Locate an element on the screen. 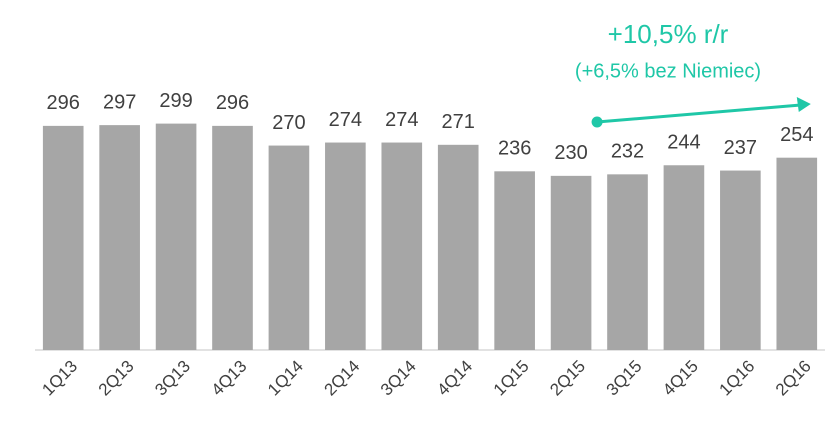  annotation-sub: (+6,5% bez Niemiec) is located at coordinates (668, 71).